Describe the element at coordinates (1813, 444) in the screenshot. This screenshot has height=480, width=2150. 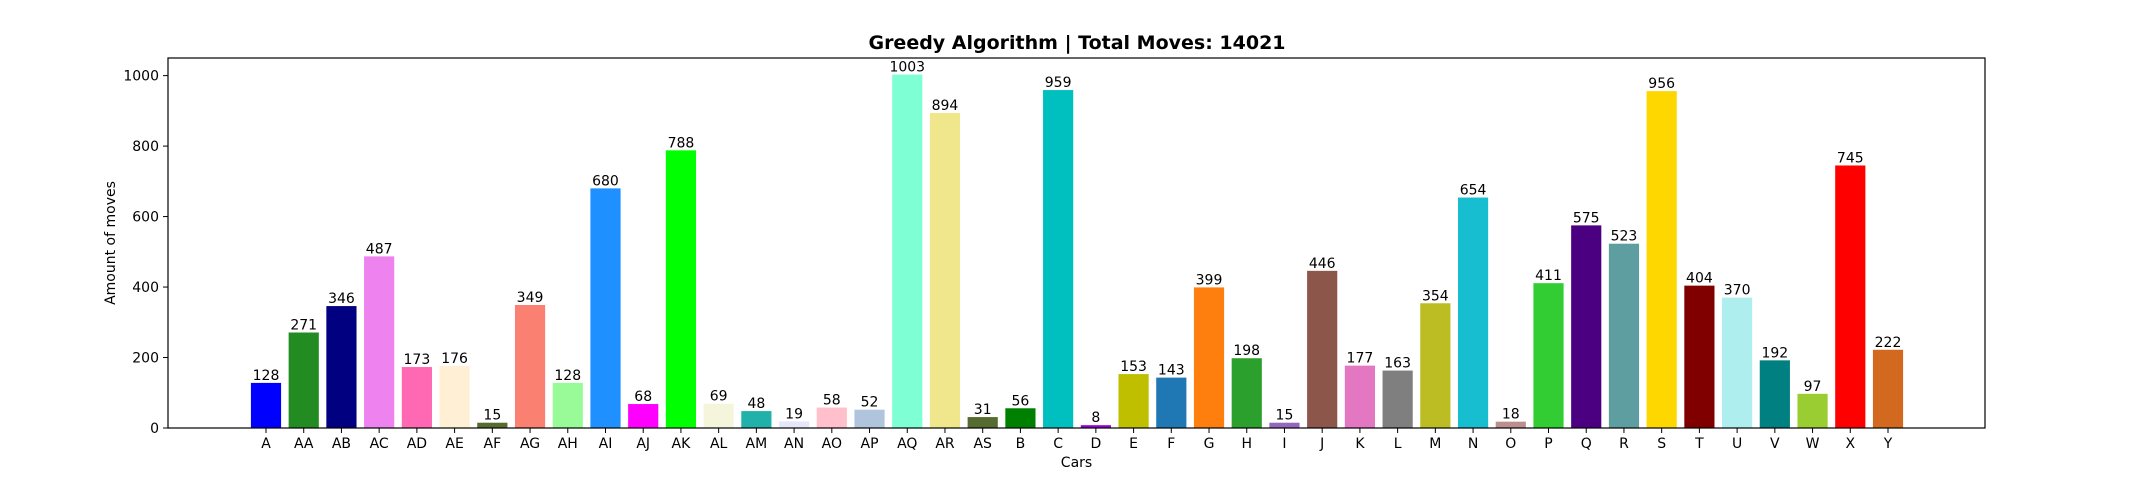
I see `x-tick-label-W: W` at that location.